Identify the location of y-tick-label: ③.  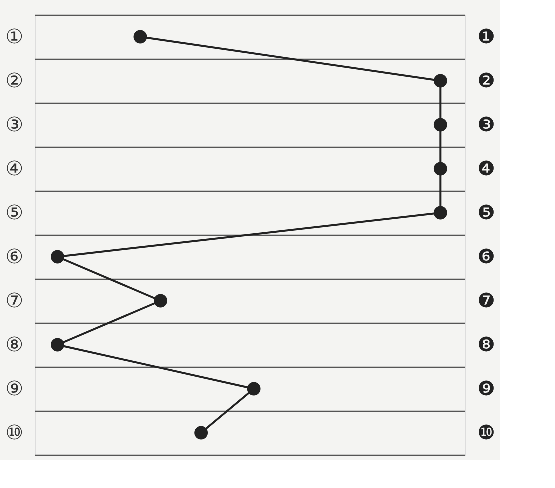
(15, 124).